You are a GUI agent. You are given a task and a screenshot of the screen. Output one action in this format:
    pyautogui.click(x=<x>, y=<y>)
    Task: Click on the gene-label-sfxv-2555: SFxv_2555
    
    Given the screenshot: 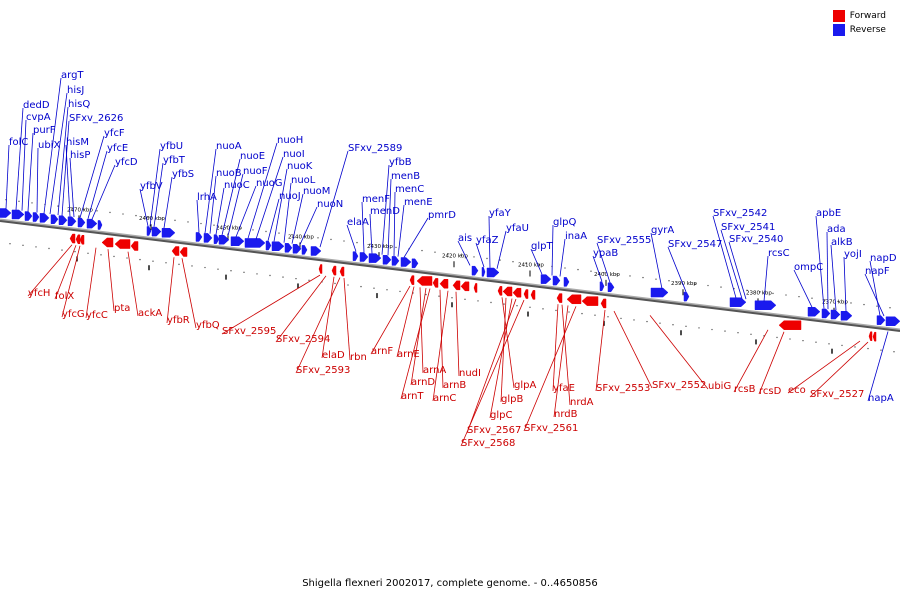 What is the action you would take?
    pyautogui.click(x=624, y=240)
    